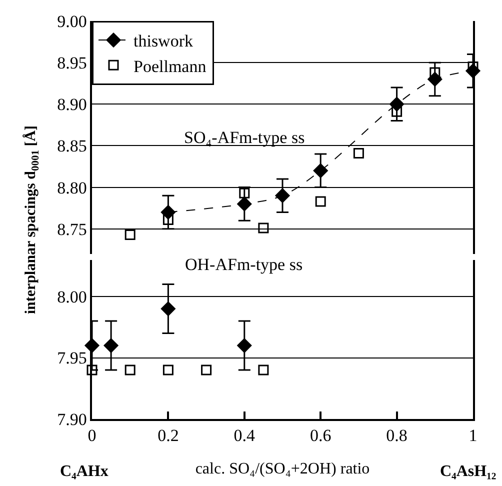 This screenshot has width=502, height=486. I want to click on x-tick-label: 0.2, so click(168, 436).